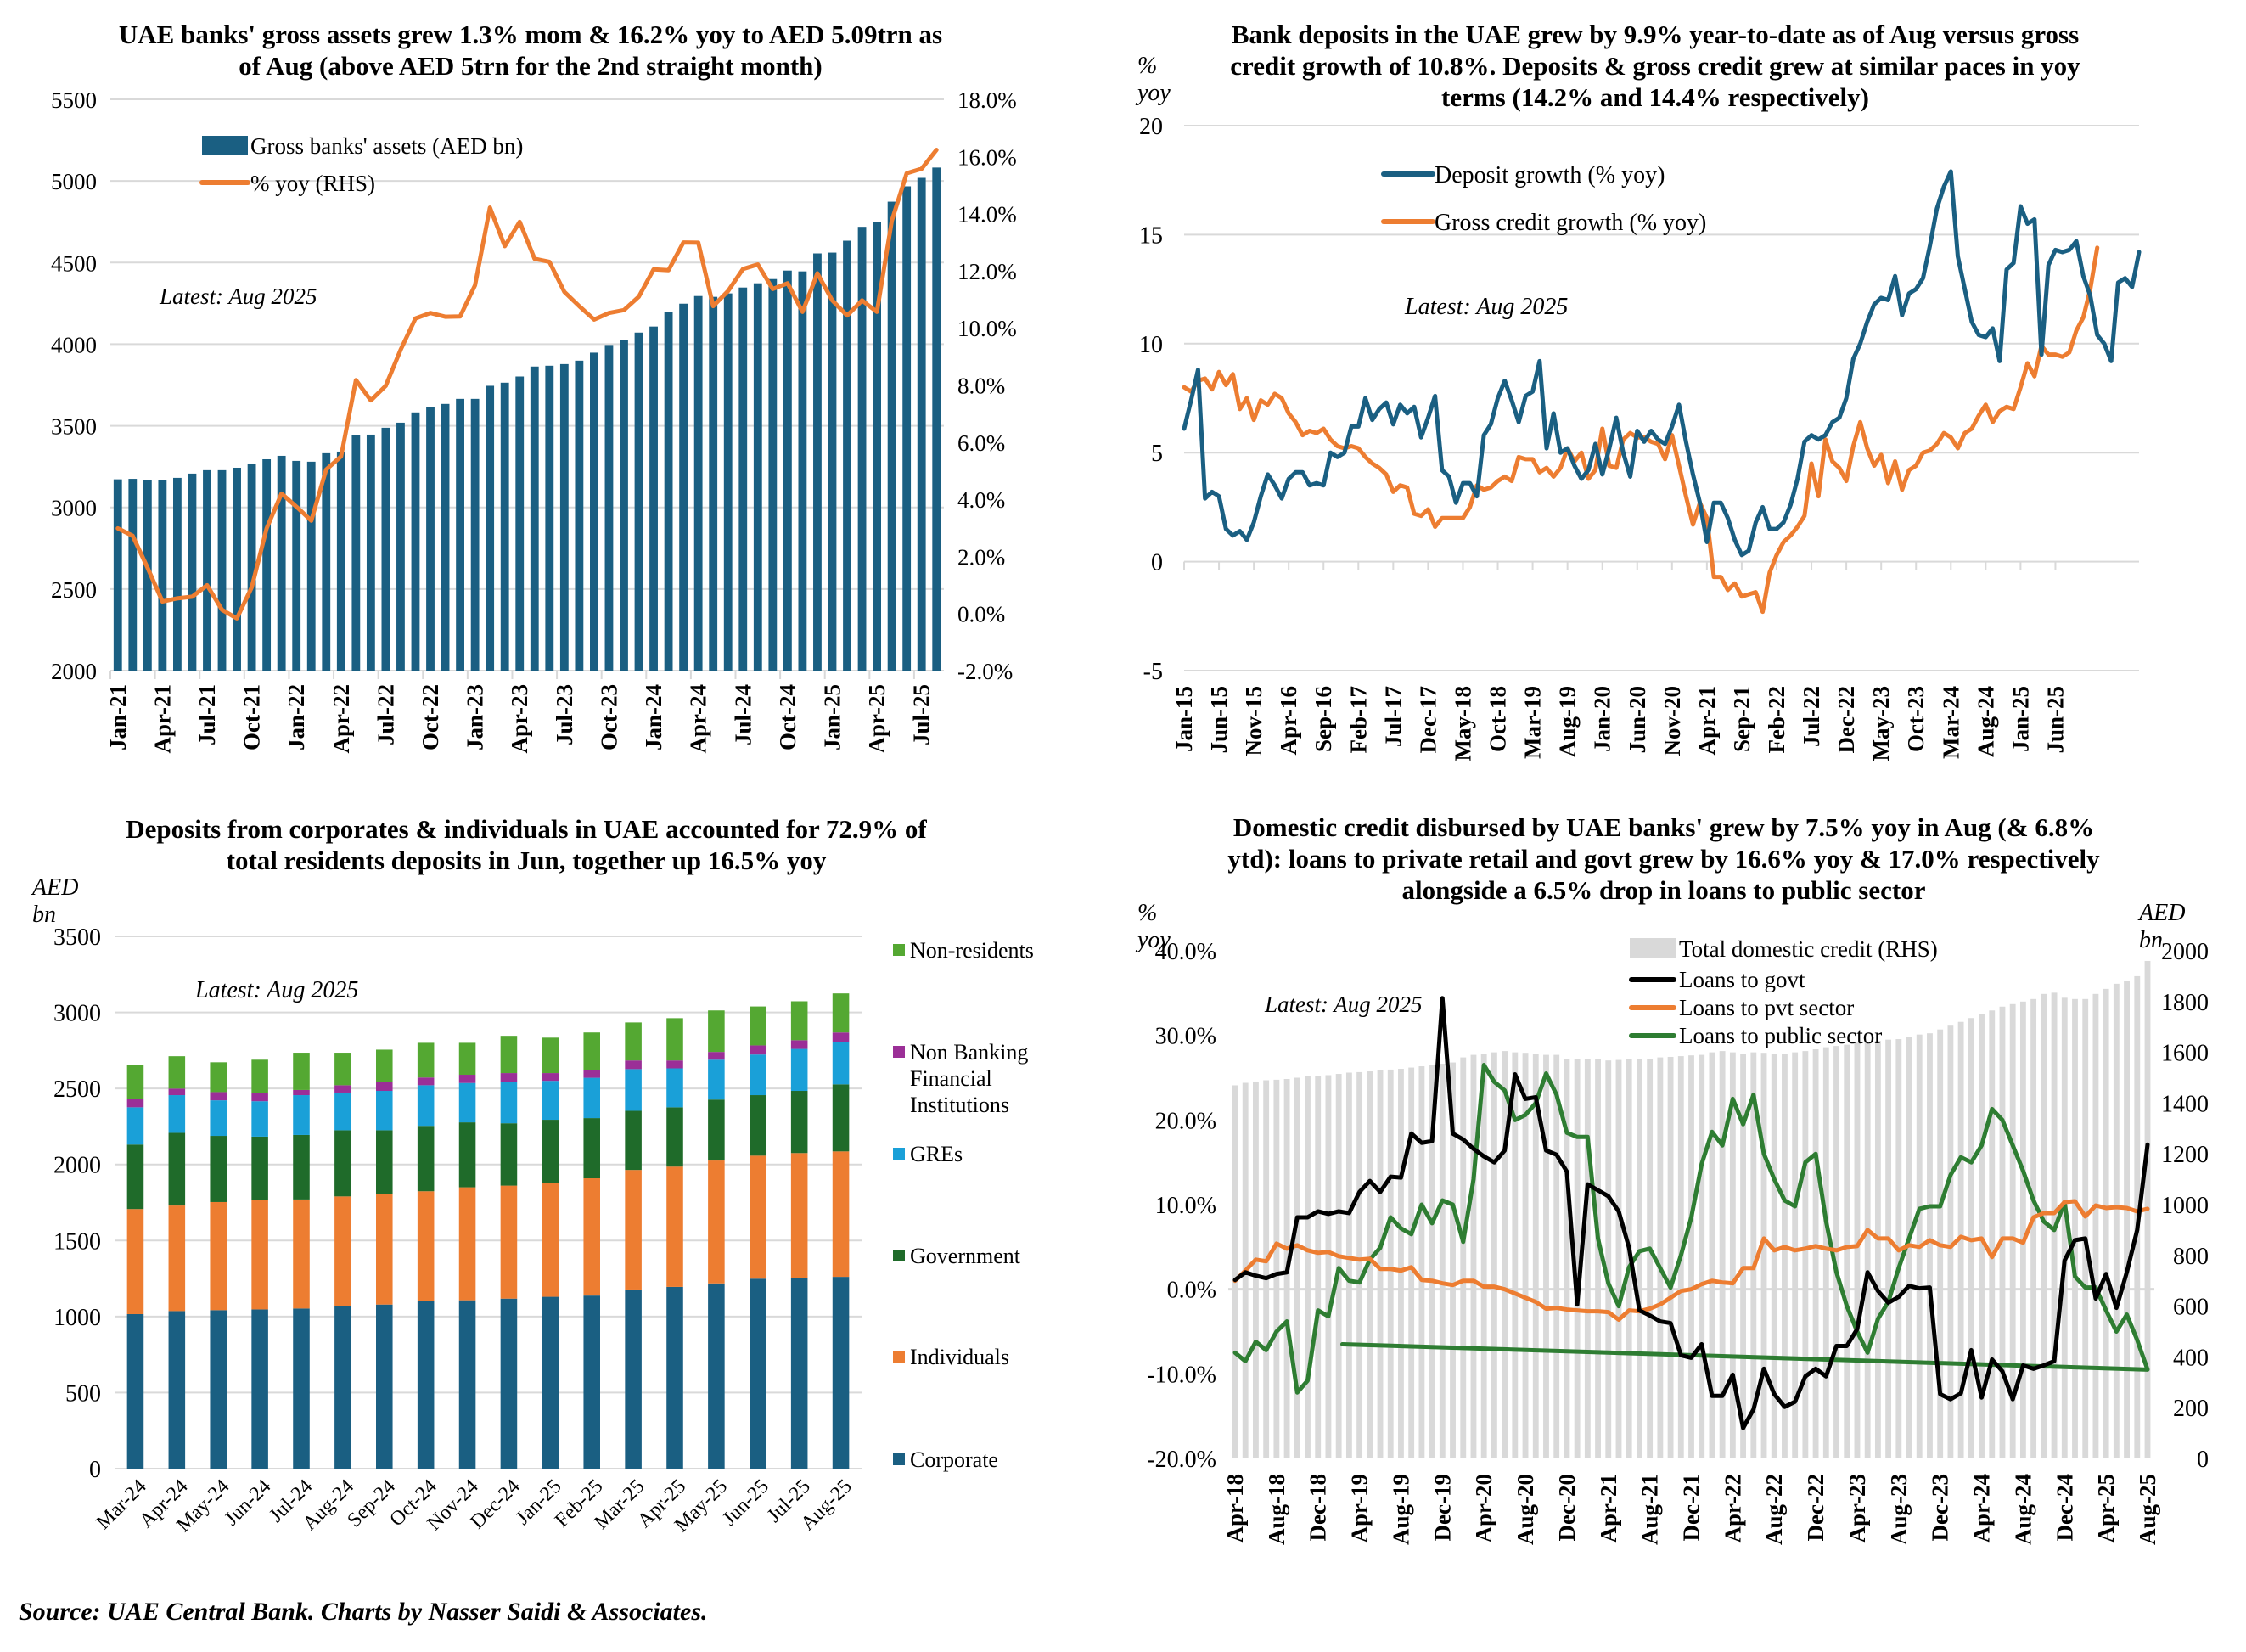 The image size is (2246, 1652). What do you see at coordinates (74, 427) in the screenshot?
I see `y-tick-label: 3500` at bounding box center [74, 427].